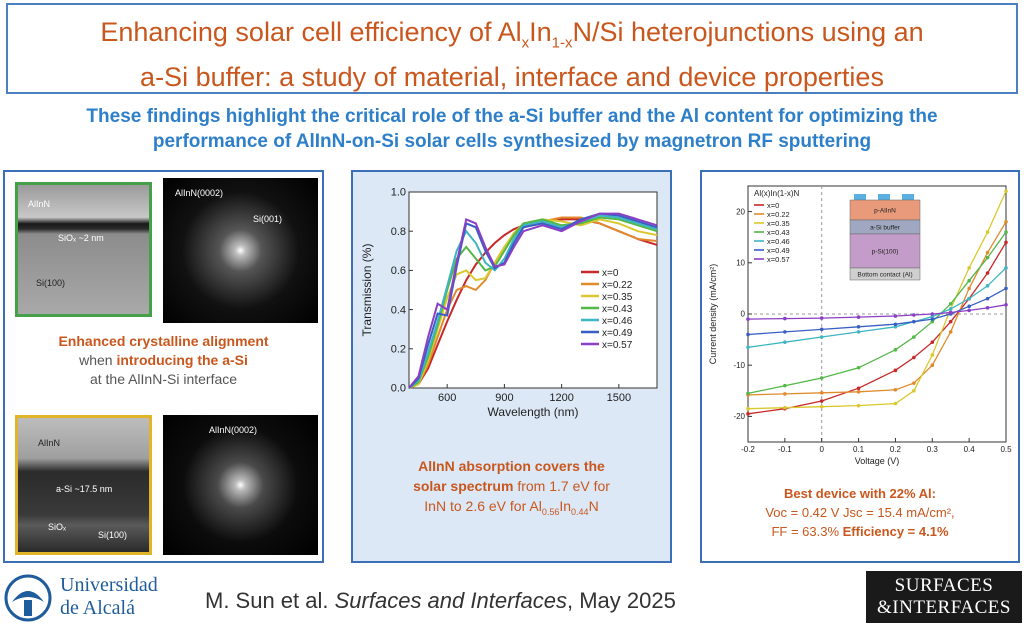 The image size is (1024, 628). I want to click on tem2-label-siox: SiOₓ, so click(57, 527).